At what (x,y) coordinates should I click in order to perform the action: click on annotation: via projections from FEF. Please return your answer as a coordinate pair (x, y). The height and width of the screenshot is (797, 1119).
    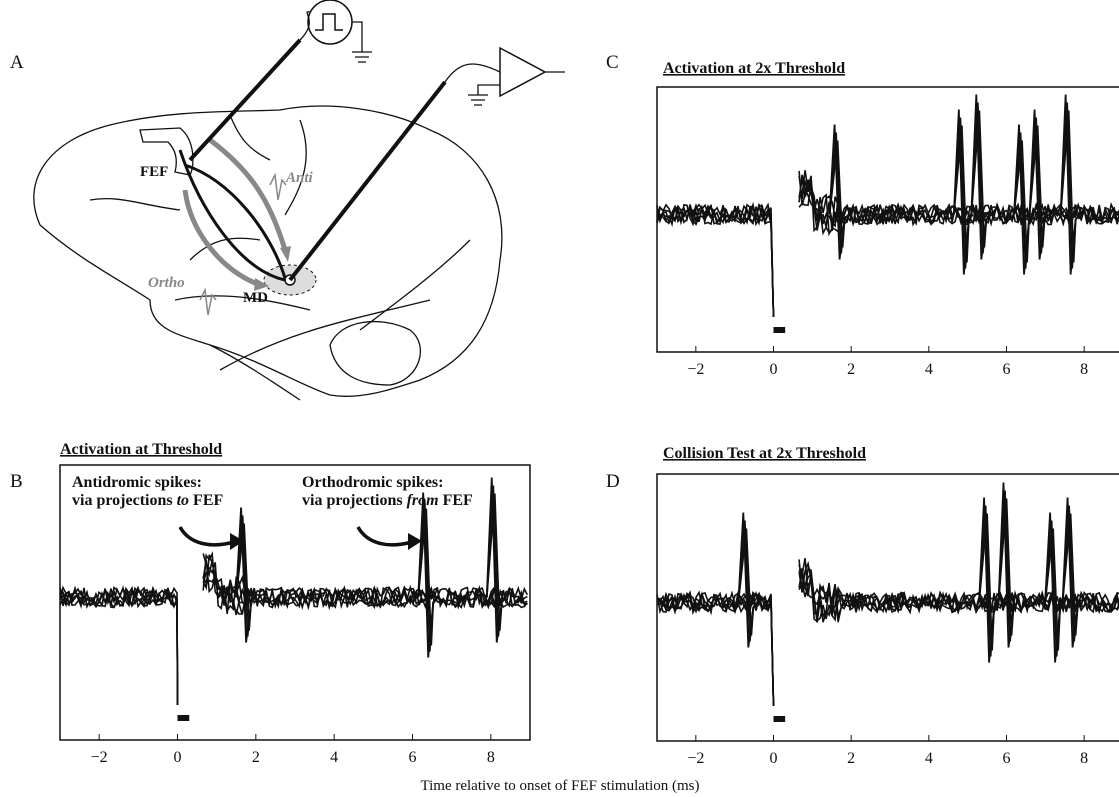
    Looking at the image, I should click on (387, 500).